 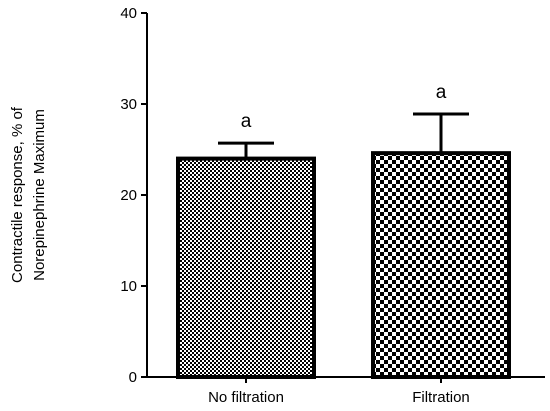 What do you see at coordinates (346, 391) in the screenshot?
I see `x-axis: No filtration Filtration` at bounding box center [346, 391].